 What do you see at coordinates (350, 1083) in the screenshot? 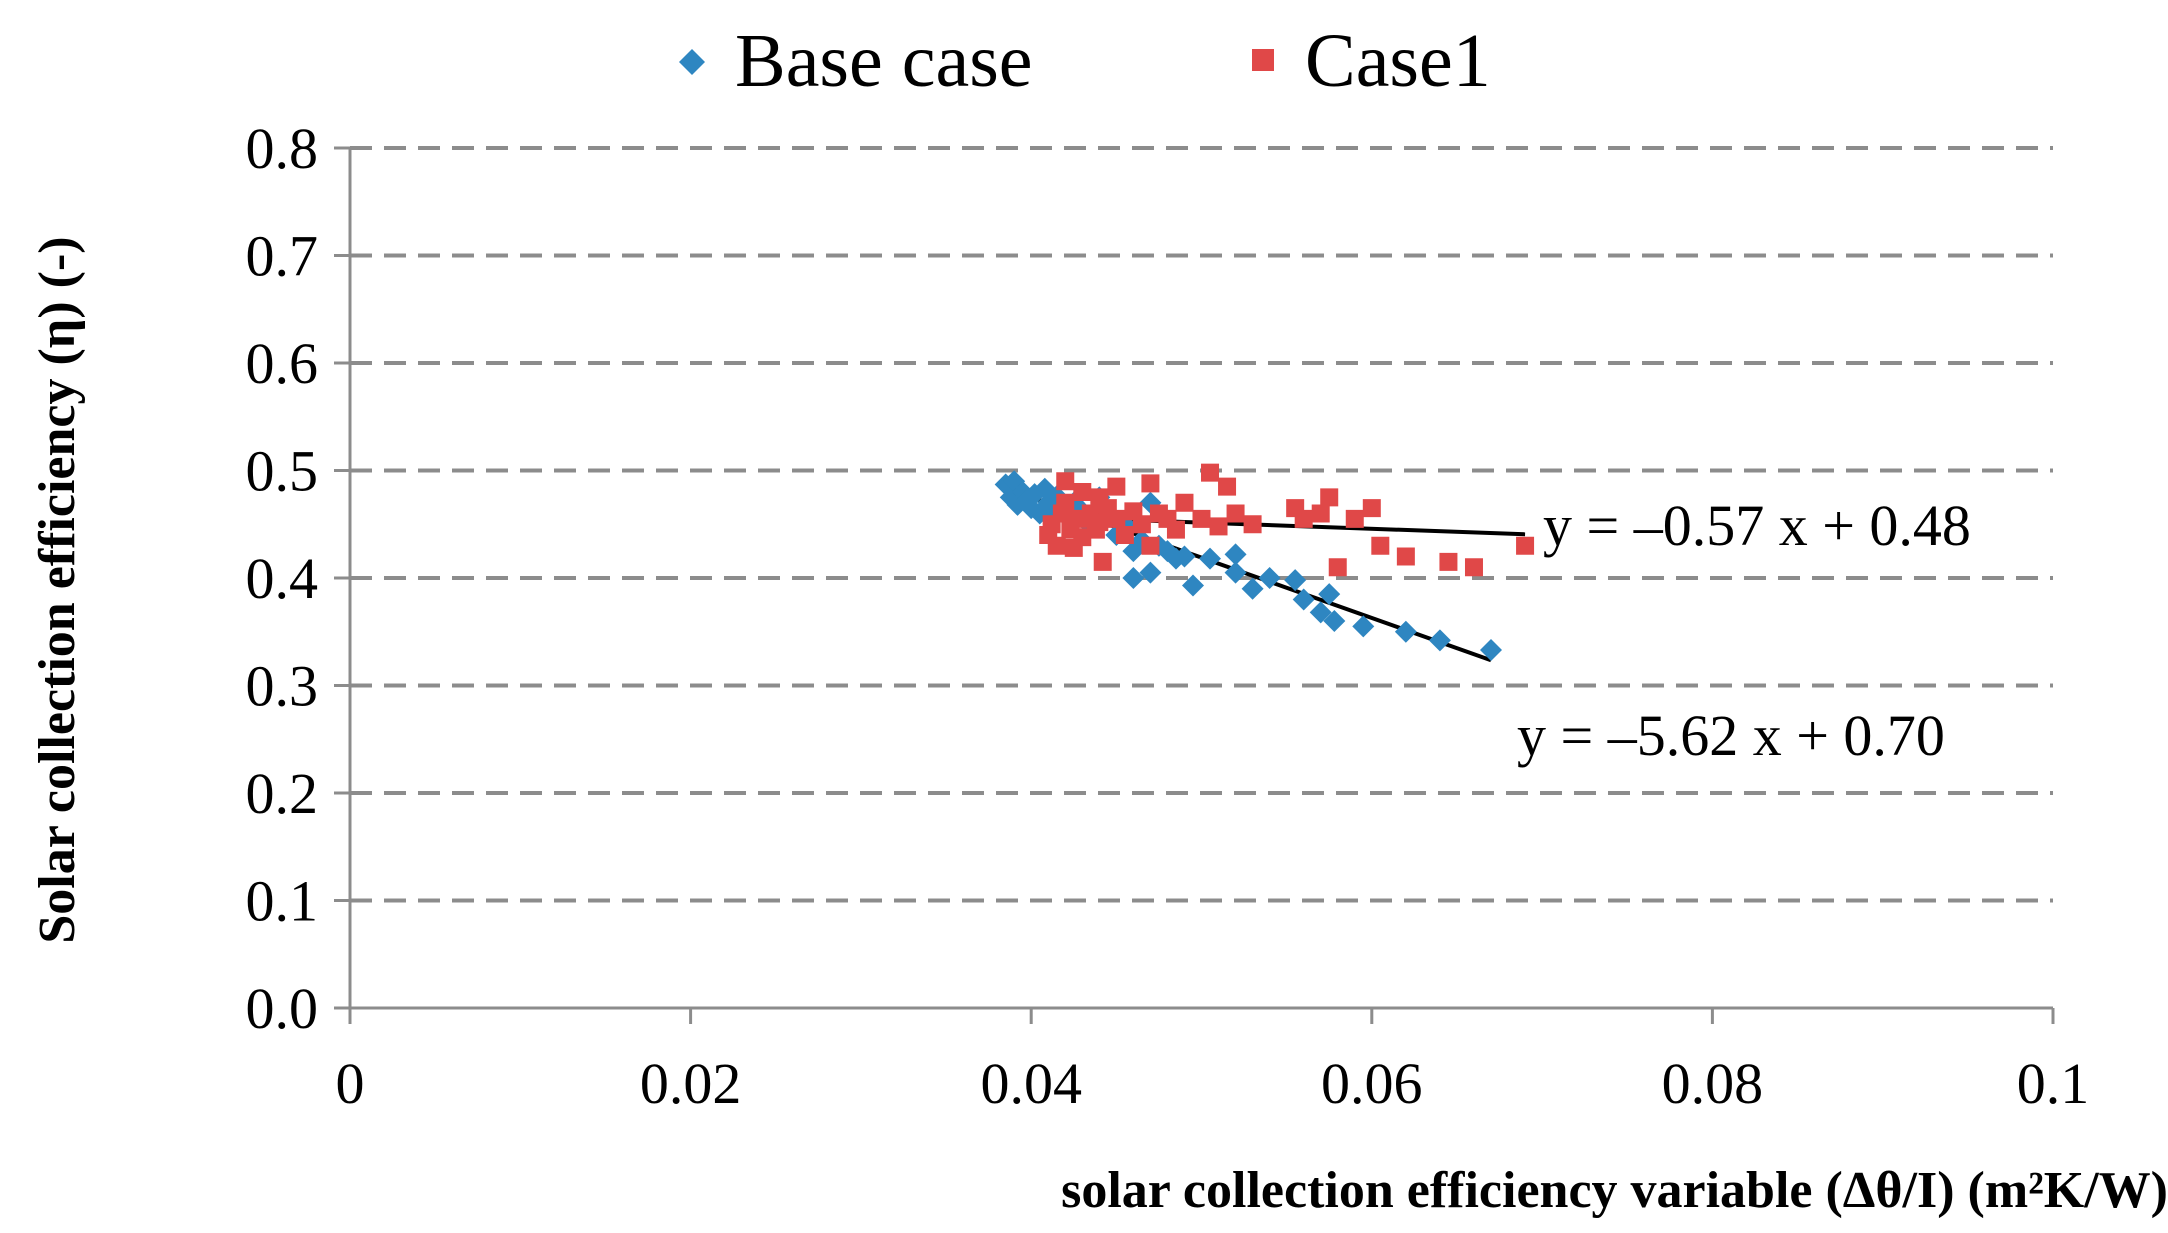
I see `x-tick-label-0: 0` at bounding box center [350, 1083].